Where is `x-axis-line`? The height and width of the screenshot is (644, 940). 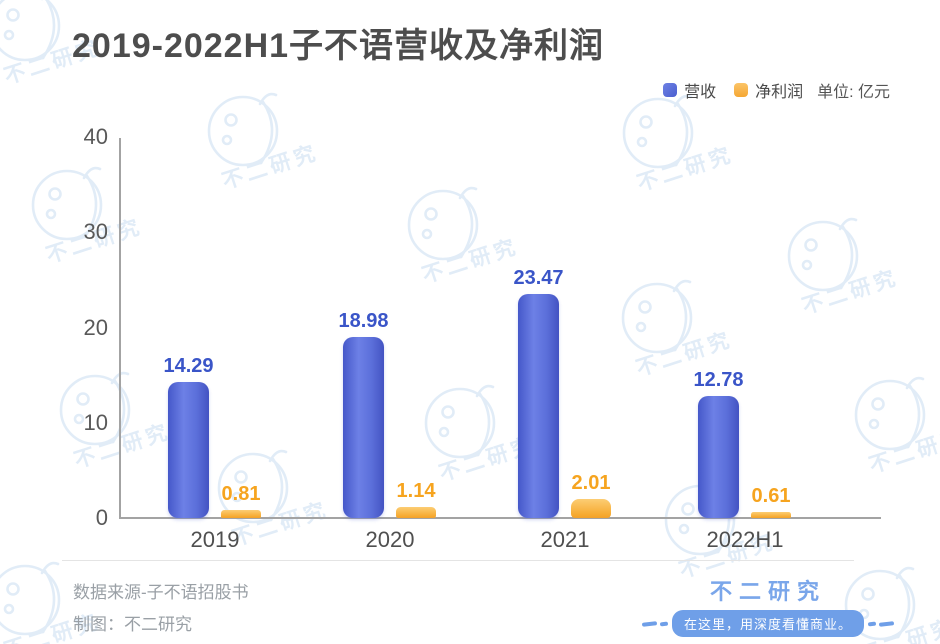 x-axis-line is located at coordinates (500, 518).